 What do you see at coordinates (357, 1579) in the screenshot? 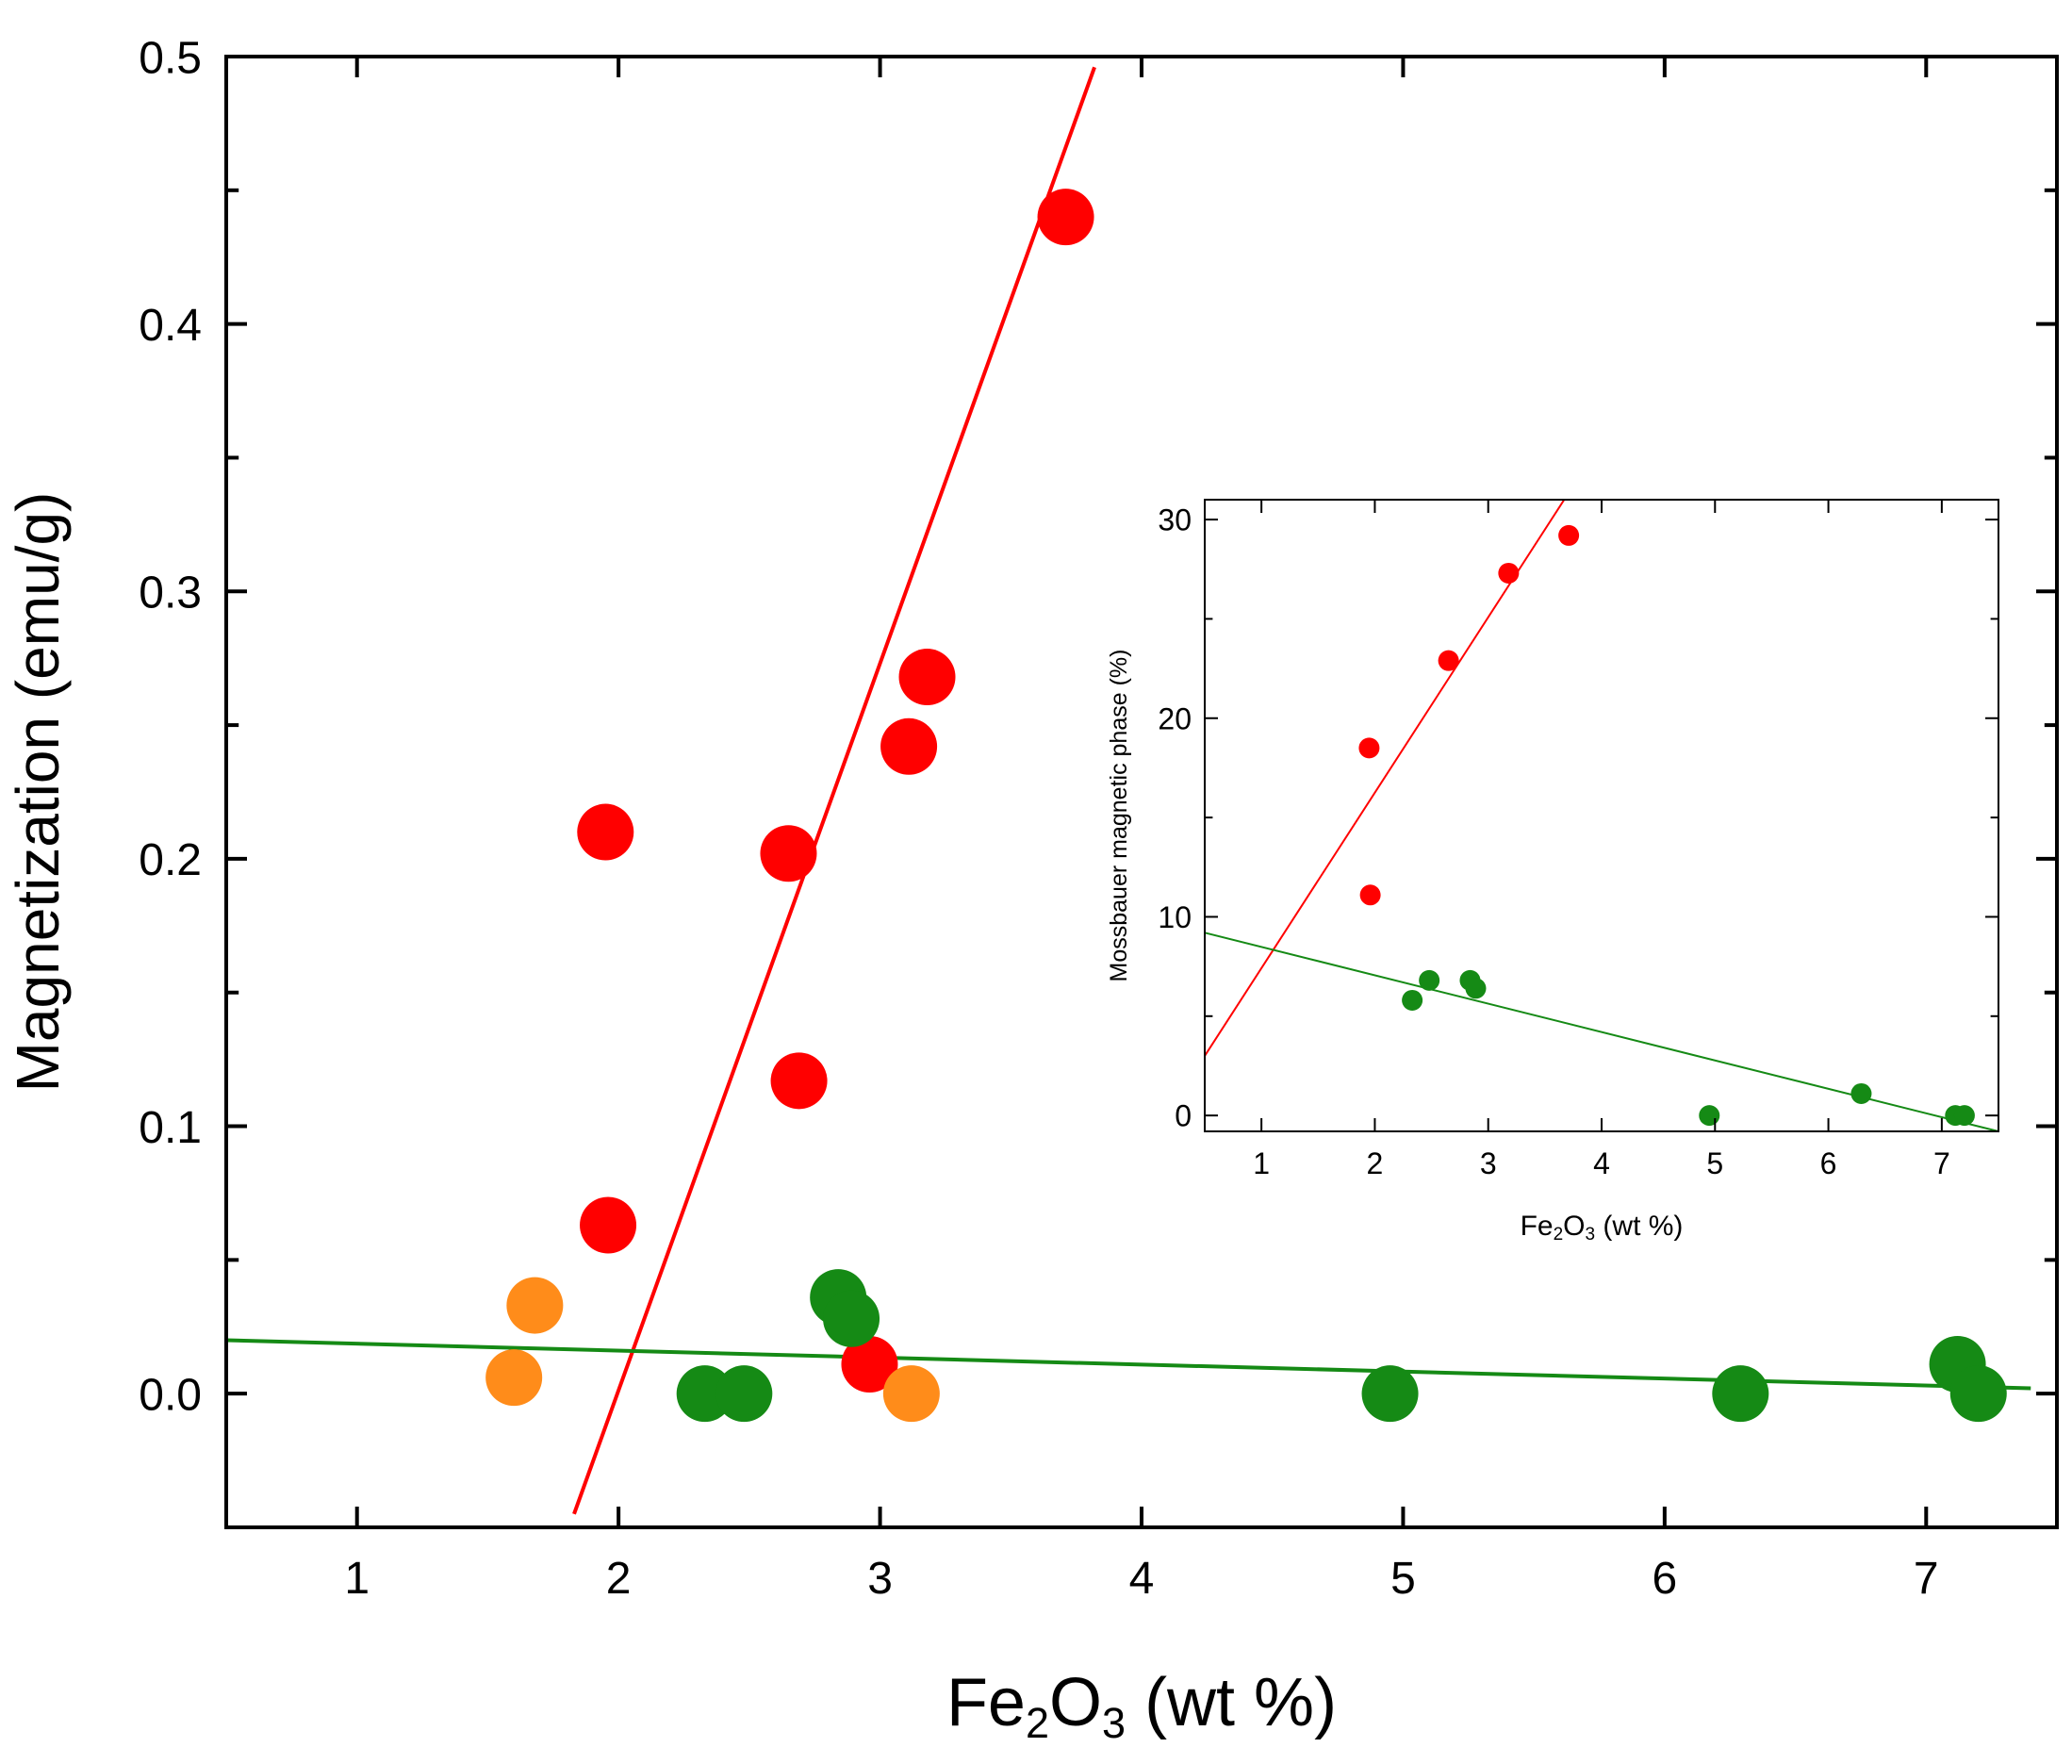
I see `main-xtick-label-0: 1` at bounding box center [357, 1579].